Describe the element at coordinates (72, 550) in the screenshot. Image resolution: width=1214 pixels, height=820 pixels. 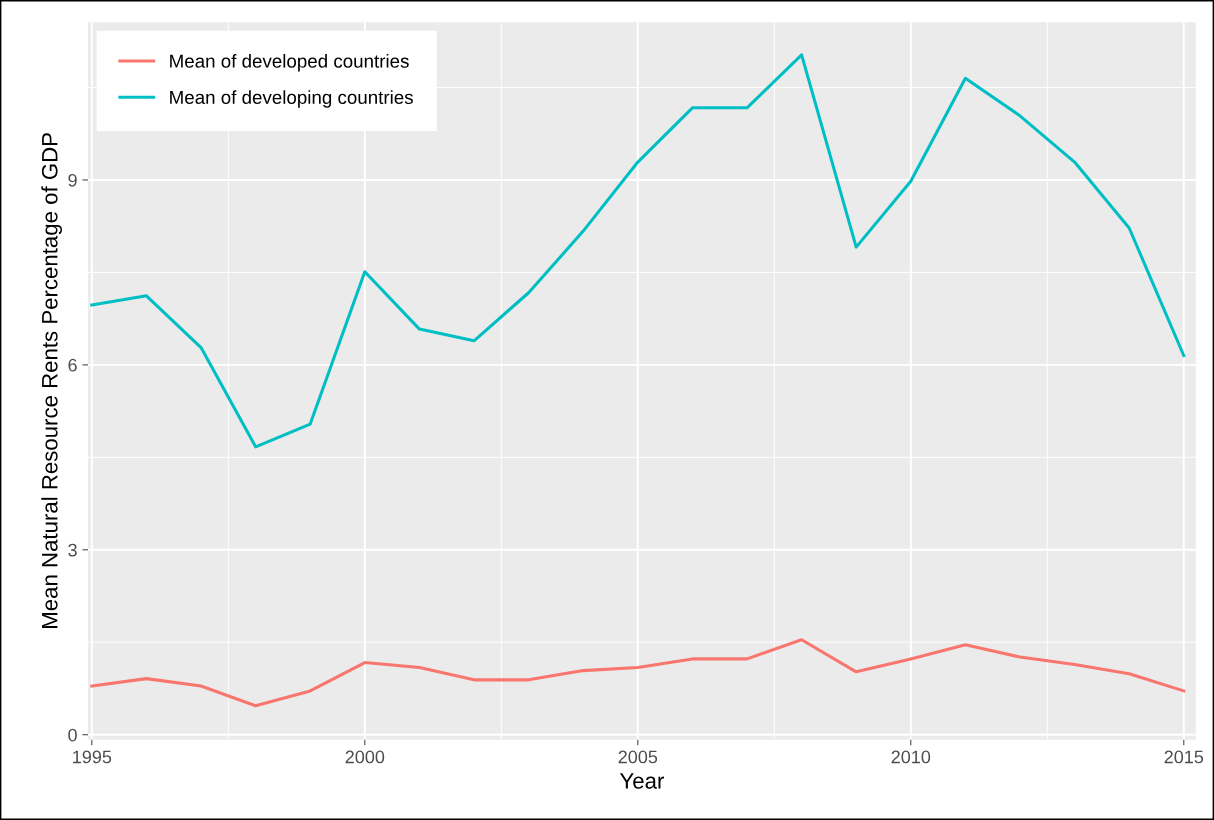
I see `y-tick-label: 3` at that location.